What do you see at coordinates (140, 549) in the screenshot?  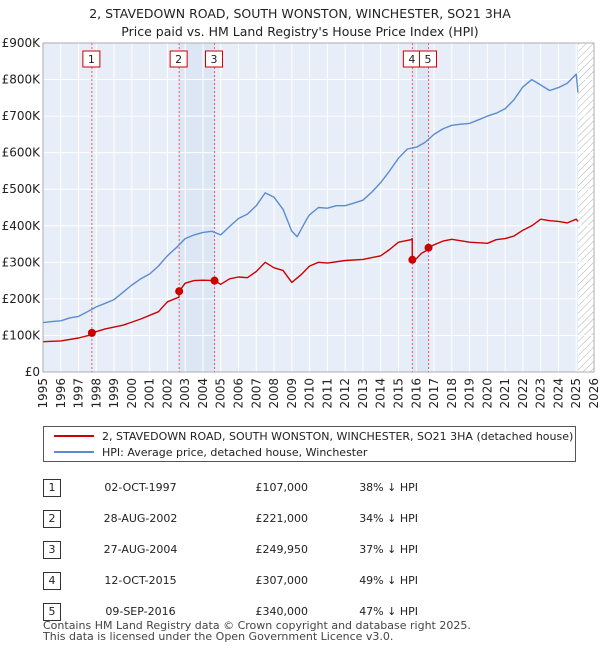 I see `sale-date: 27-AUG-2004` at bounding box center [140, 549].